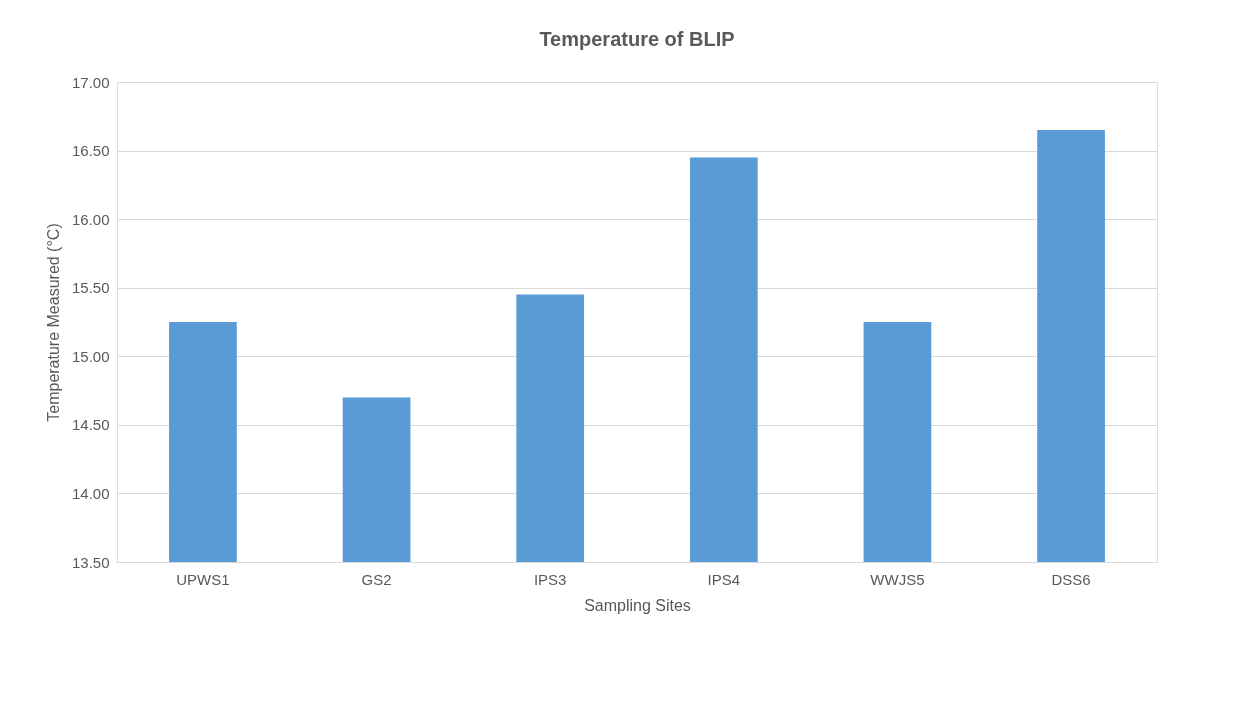 The image size is (1252, 709). Describe the element at coordinates (376, 579) in the screenshot. I see `x-tick-label: GS2` at that location.